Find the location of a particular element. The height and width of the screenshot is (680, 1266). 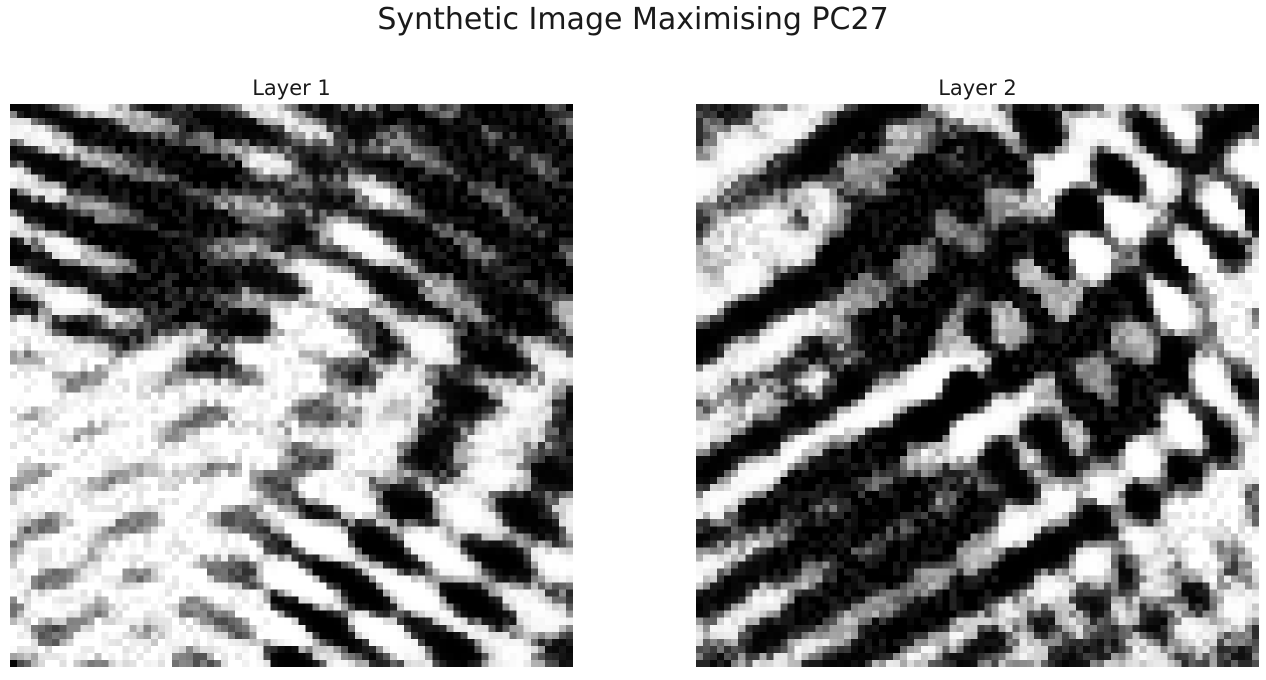

panel-title-layer-2: Layer 2 is located at coordinates (977, 88).